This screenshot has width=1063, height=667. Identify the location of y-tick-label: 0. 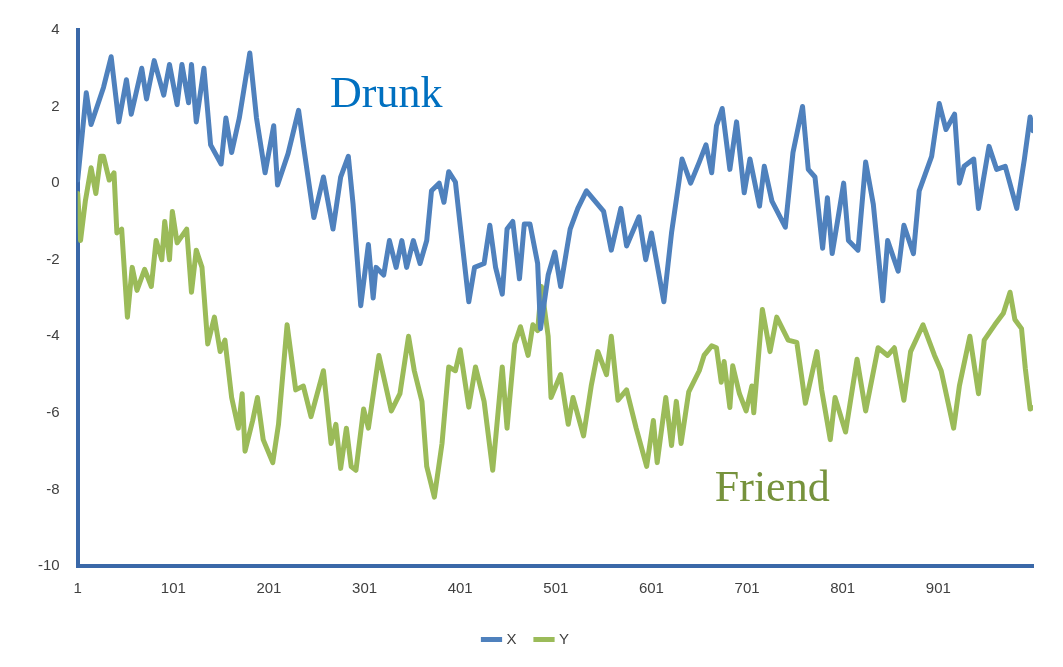
(55, 182).